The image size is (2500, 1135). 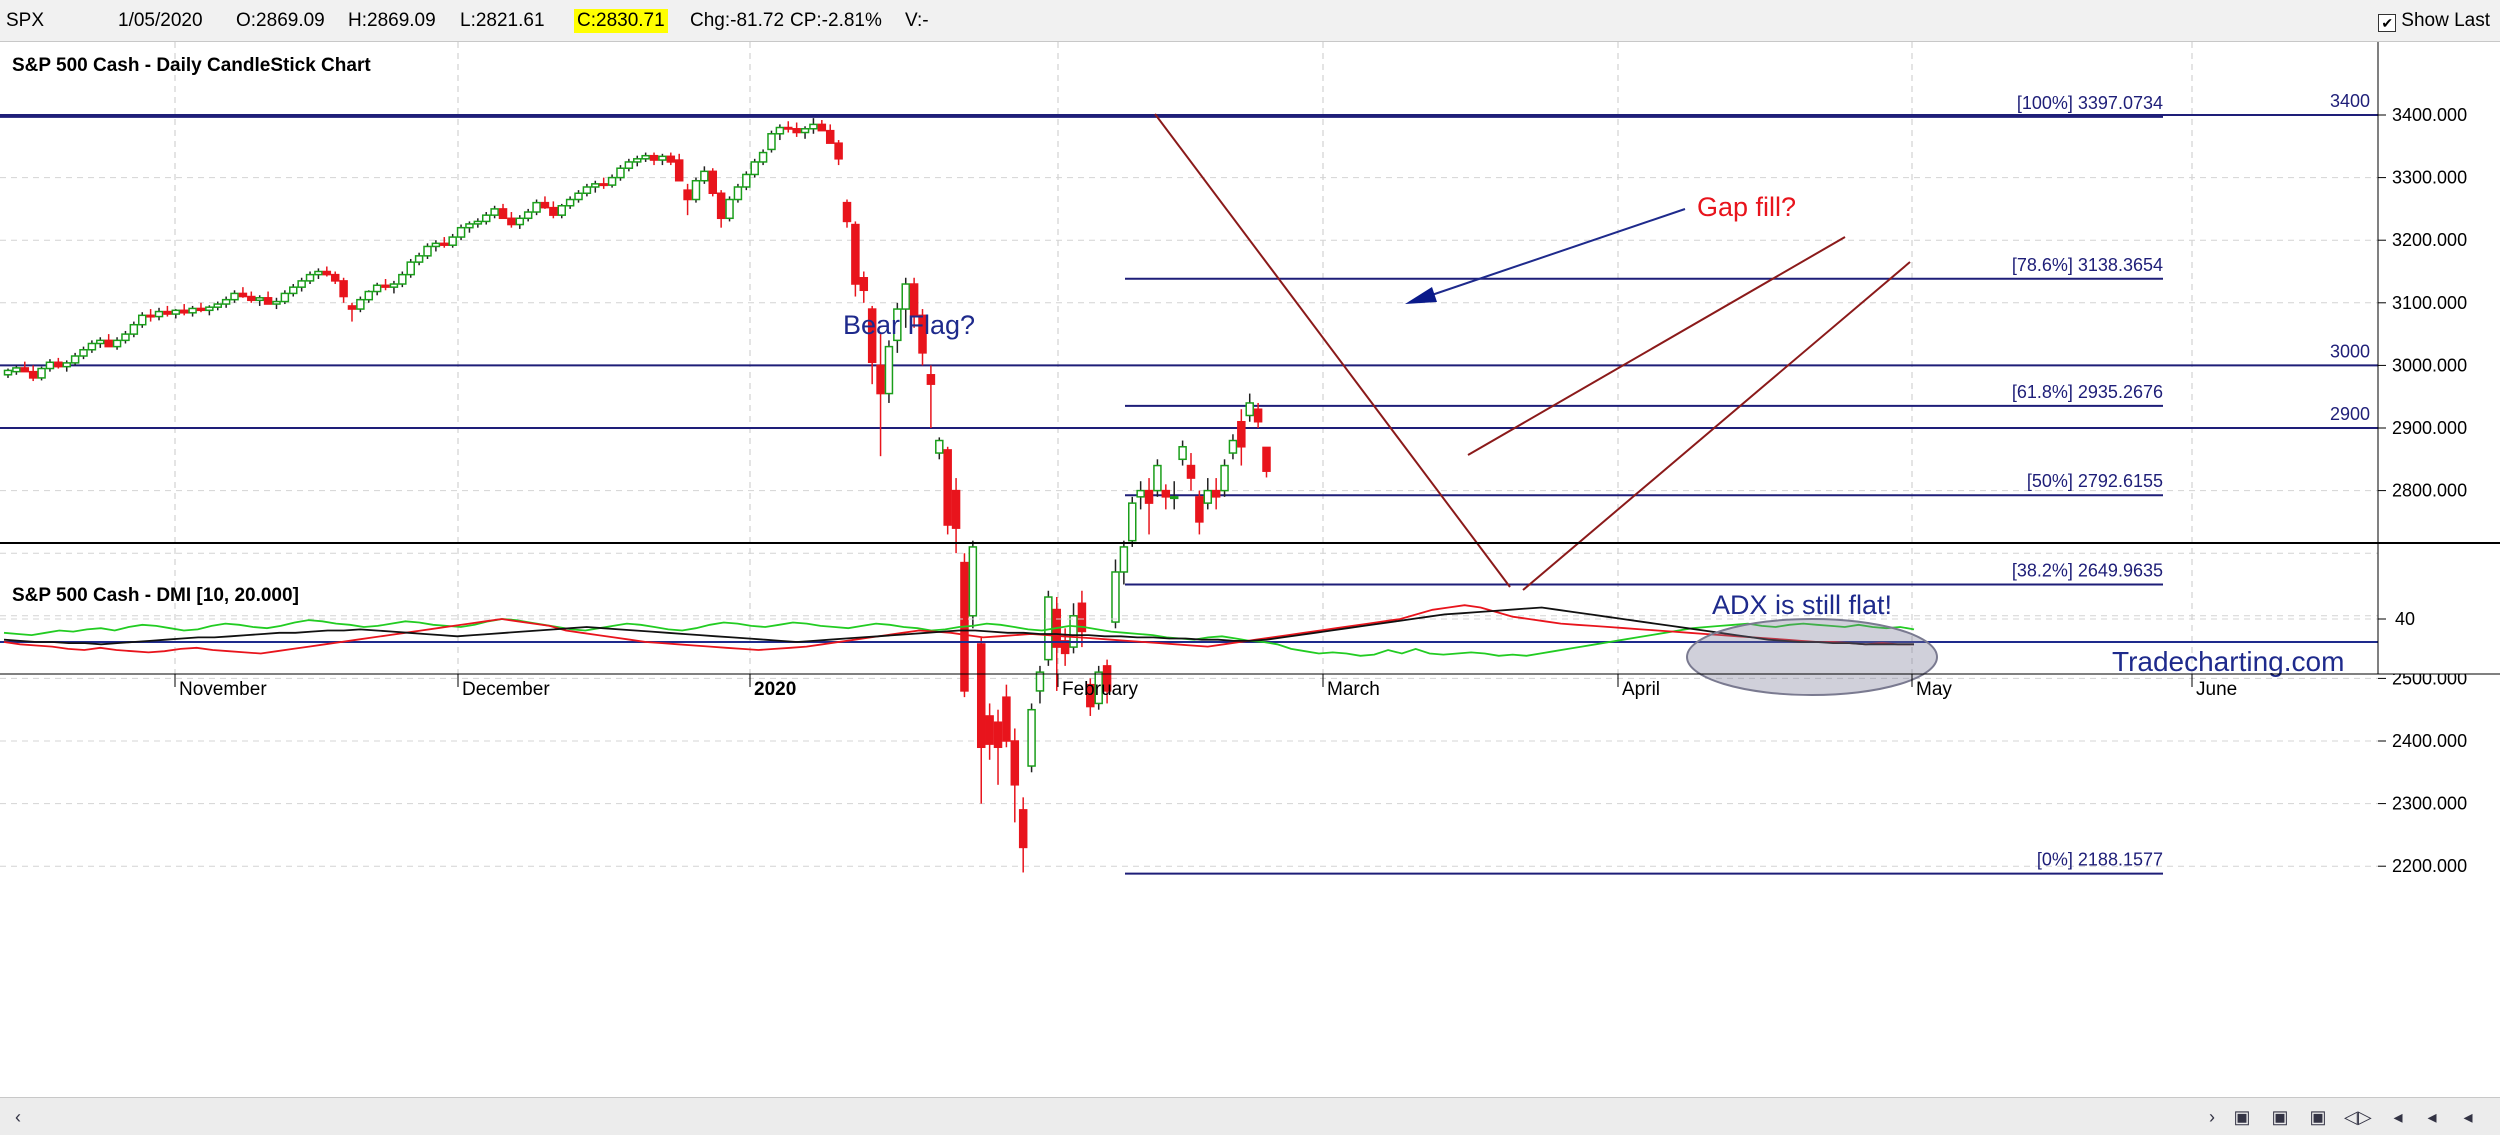 What do you see at coordinates (2216, 689) in the screenshot?
I see `month-label: June` at bounding box center [2216, 689].